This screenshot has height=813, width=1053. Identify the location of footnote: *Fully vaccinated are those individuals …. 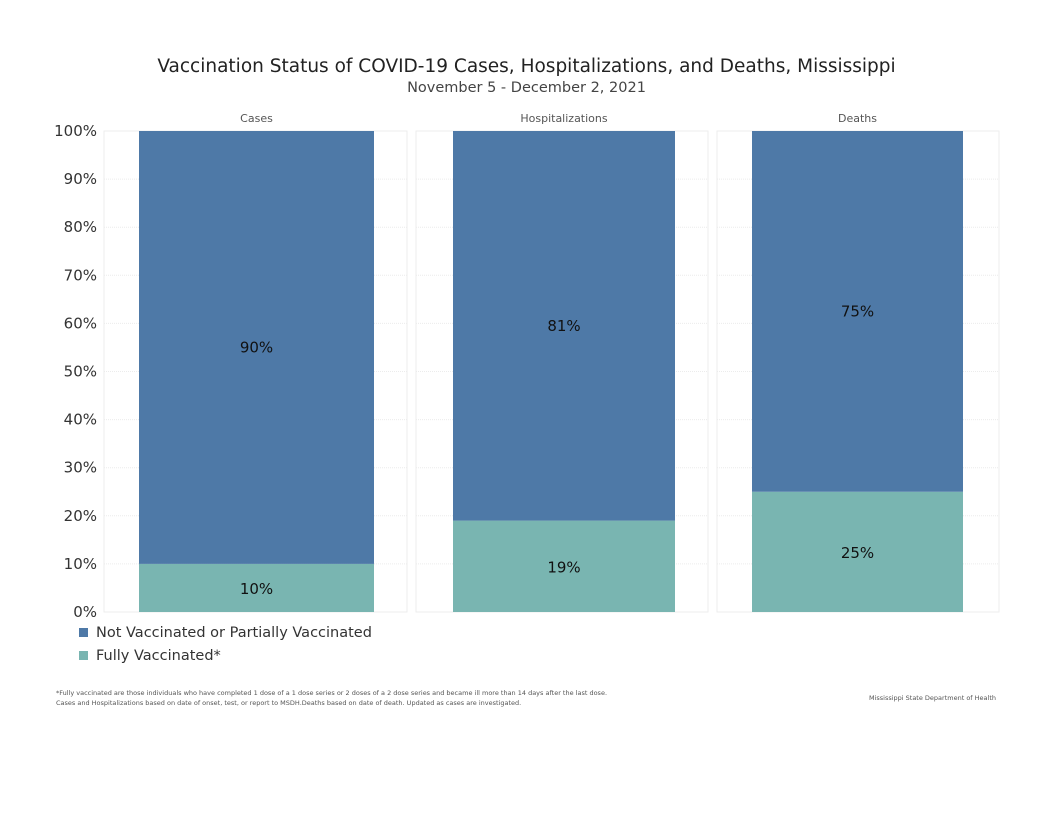
(331, 698).